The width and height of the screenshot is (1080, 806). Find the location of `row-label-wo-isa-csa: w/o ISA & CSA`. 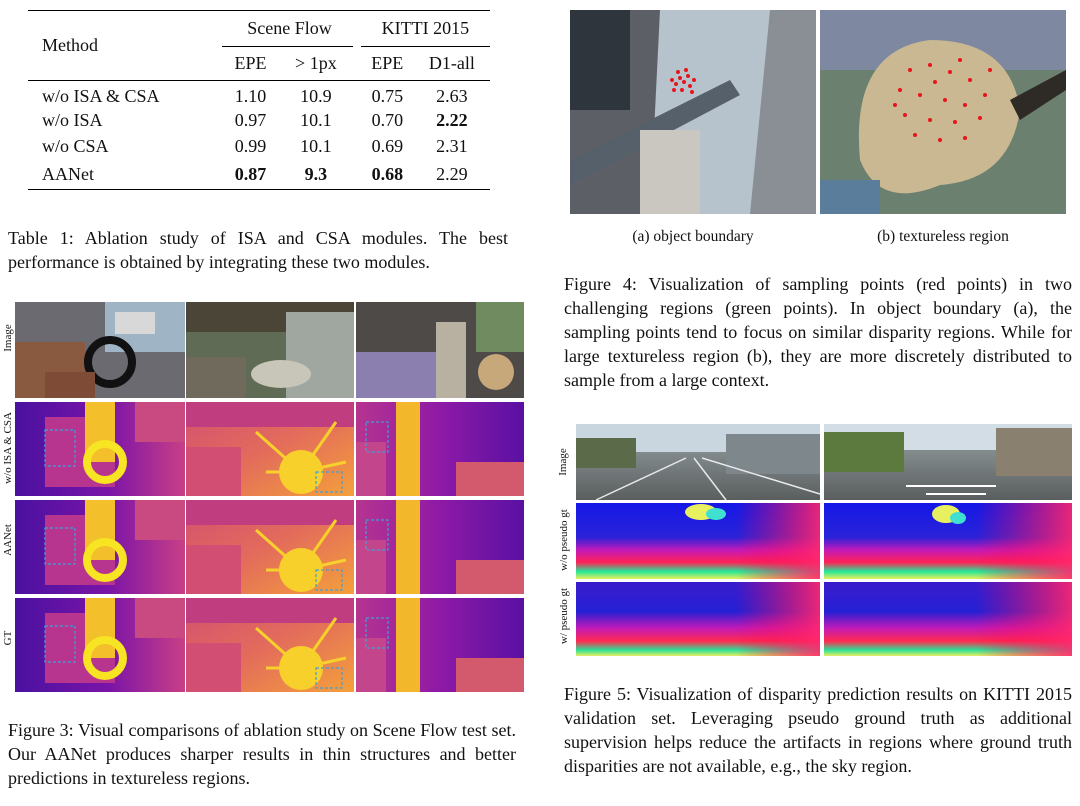

row-label-wo-isa-csa: w/o ISA & CSA is located at coordinates (8, 448).